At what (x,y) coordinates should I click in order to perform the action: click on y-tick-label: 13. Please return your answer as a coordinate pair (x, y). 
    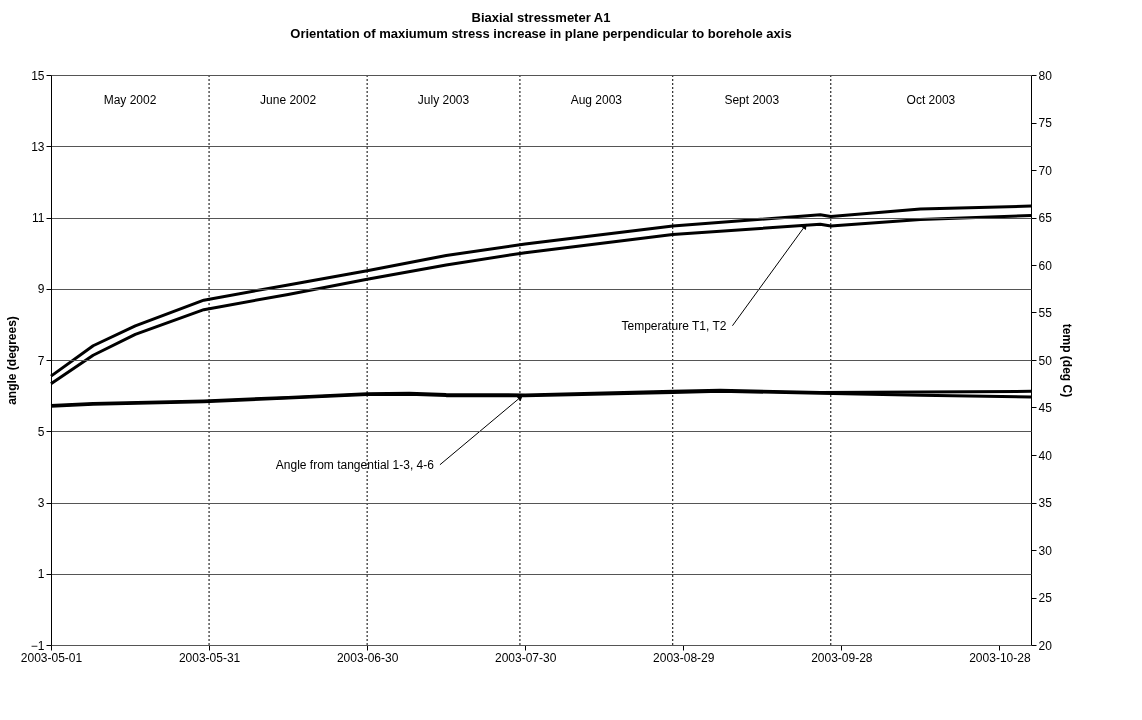
    Looking at the image, I should click on (38, 146).